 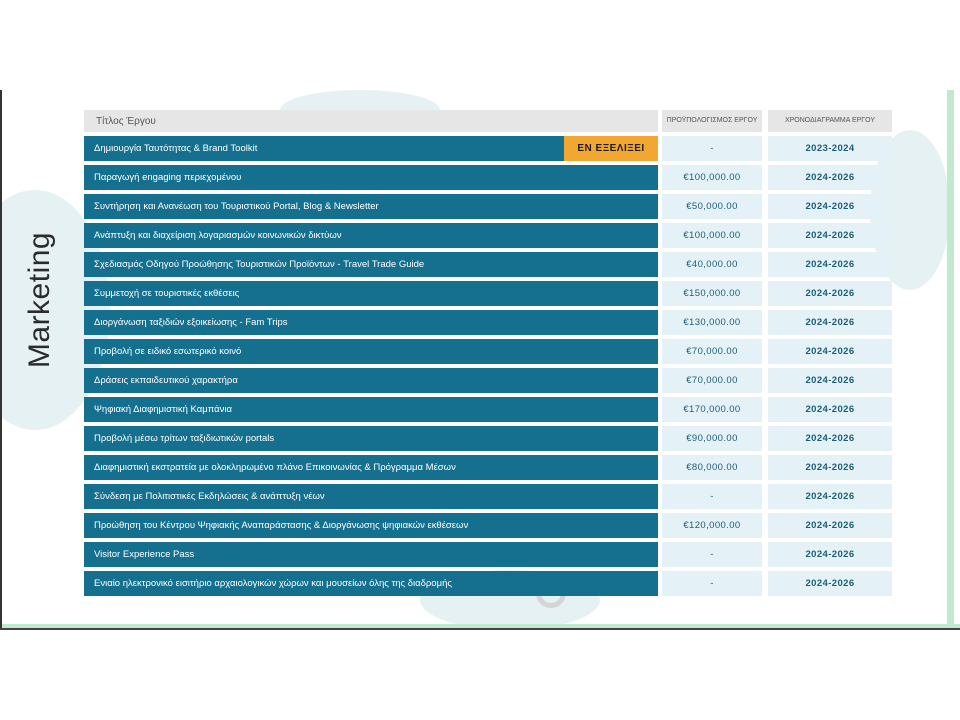 I want to click on project-budget: €50,000.00, so click(x=712, y=206).